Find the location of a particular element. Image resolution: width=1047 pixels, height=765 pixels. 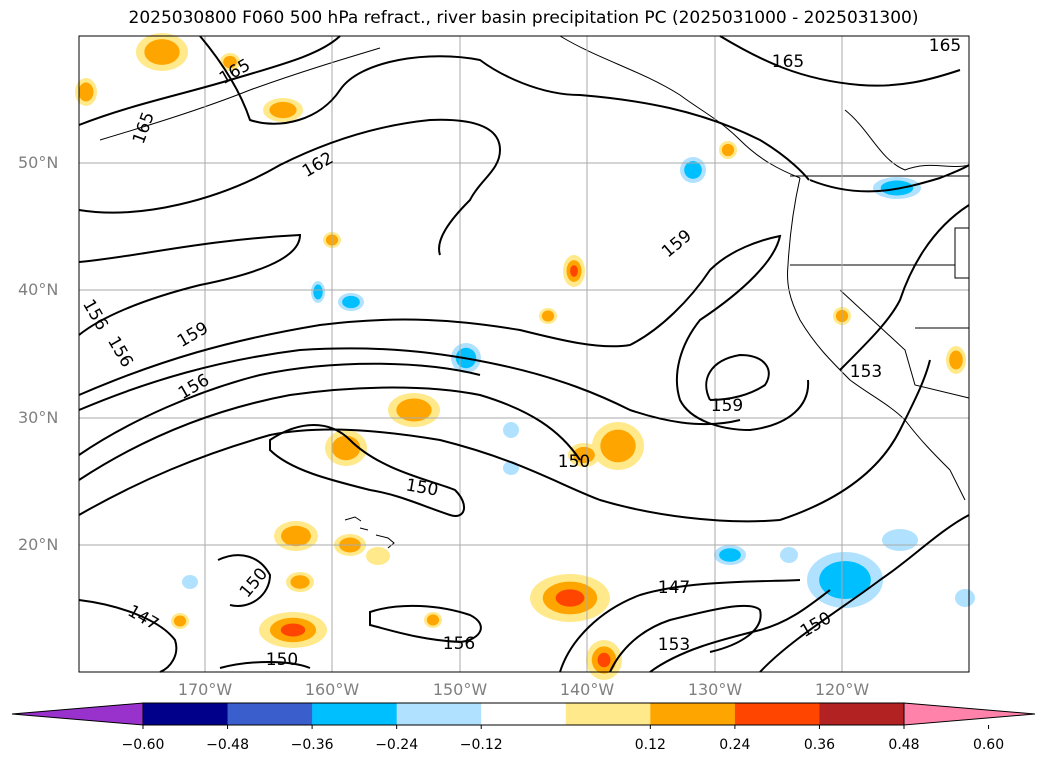

lat-tick-label: 20°N is located at coordinates (38, 544).